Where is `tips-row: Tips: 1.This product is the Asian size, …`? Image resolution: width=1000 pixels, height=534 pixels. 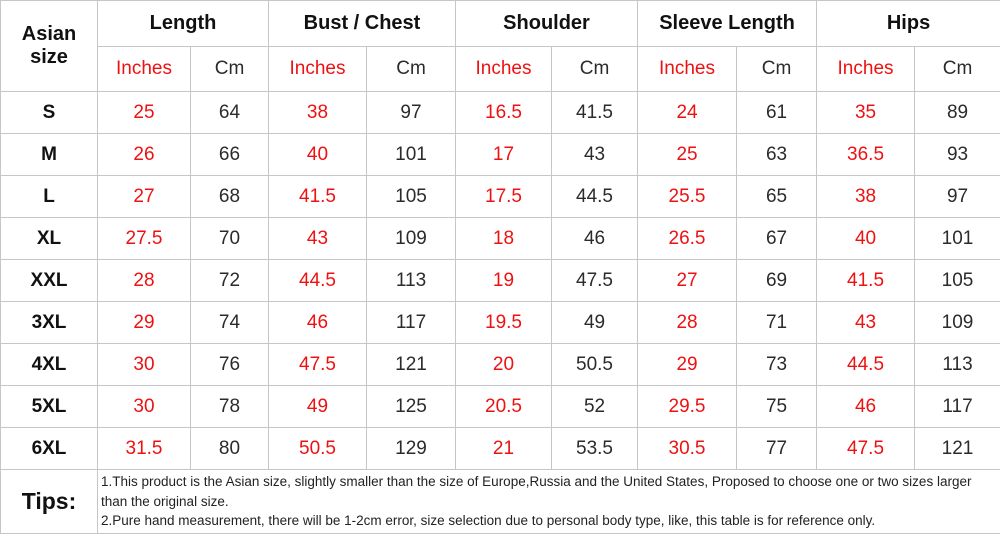
tips-row: Tips: 1.This product is the Asian size, … is located at coordinates (500, 502).